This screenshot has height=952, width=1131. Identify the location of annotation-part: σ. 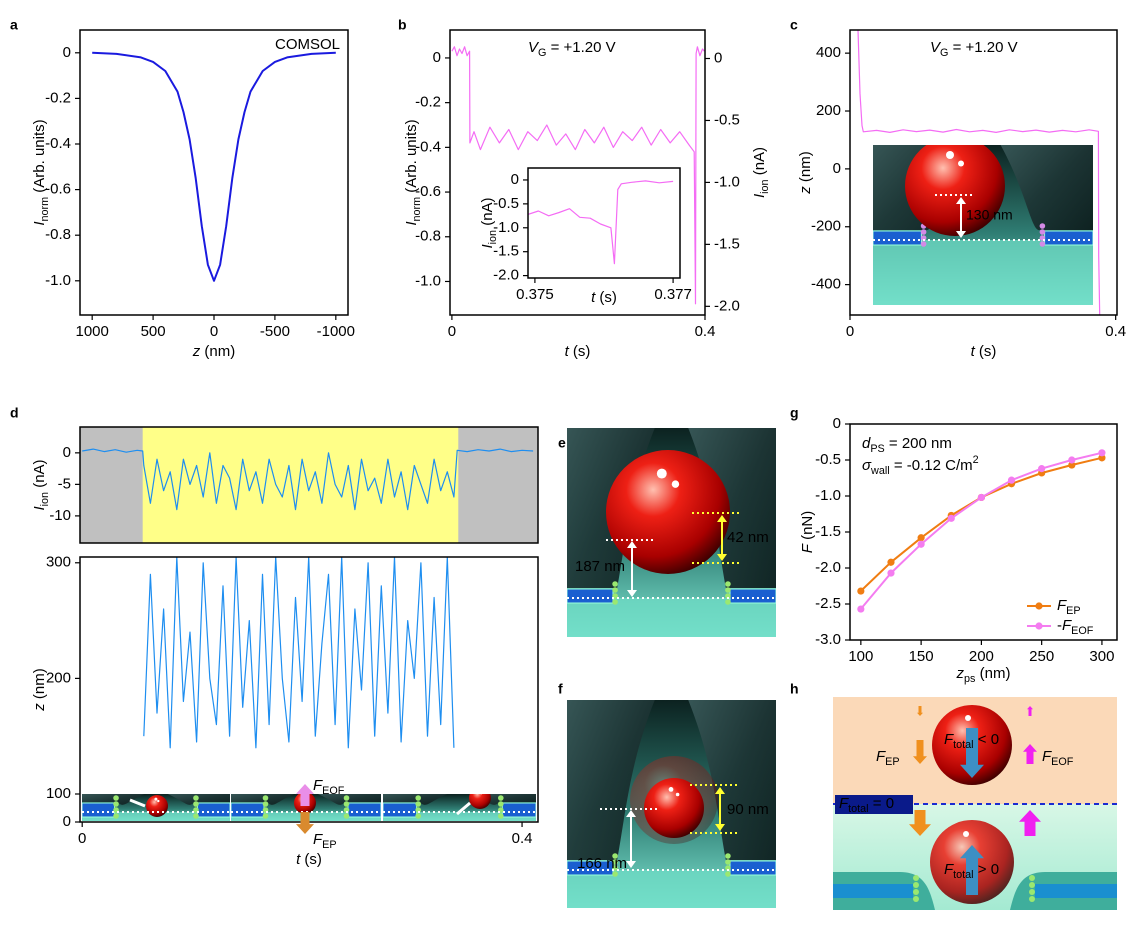
(867, 465).